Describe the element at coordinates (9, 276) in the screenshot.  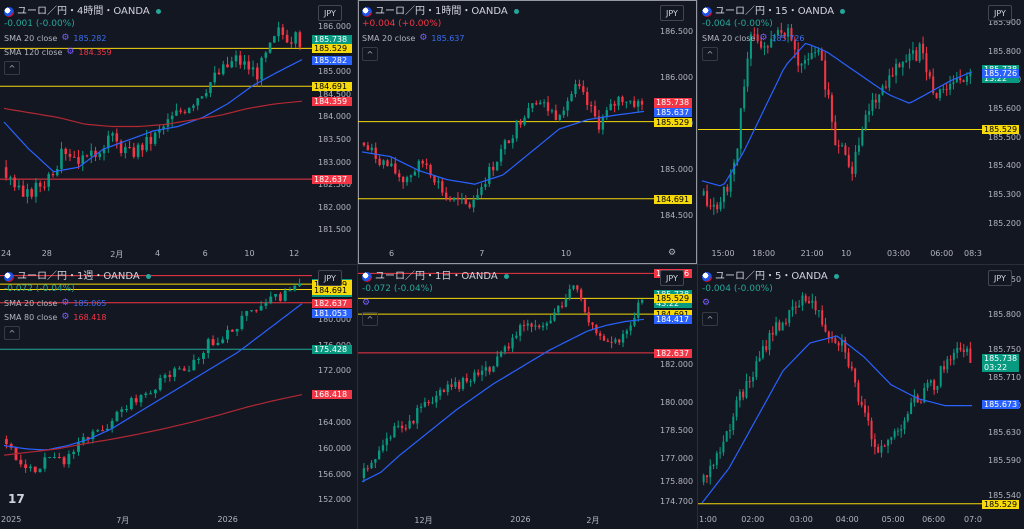
I see `eurjpy-flag-icon` at that location.